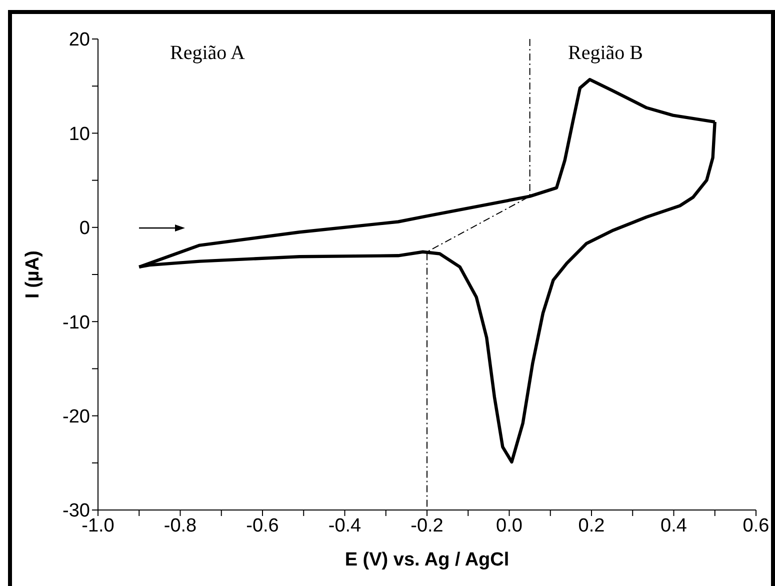  Describe the element at coordinates (76, 323) in the screenshot. I see `y-tick-label: -10` at that location.